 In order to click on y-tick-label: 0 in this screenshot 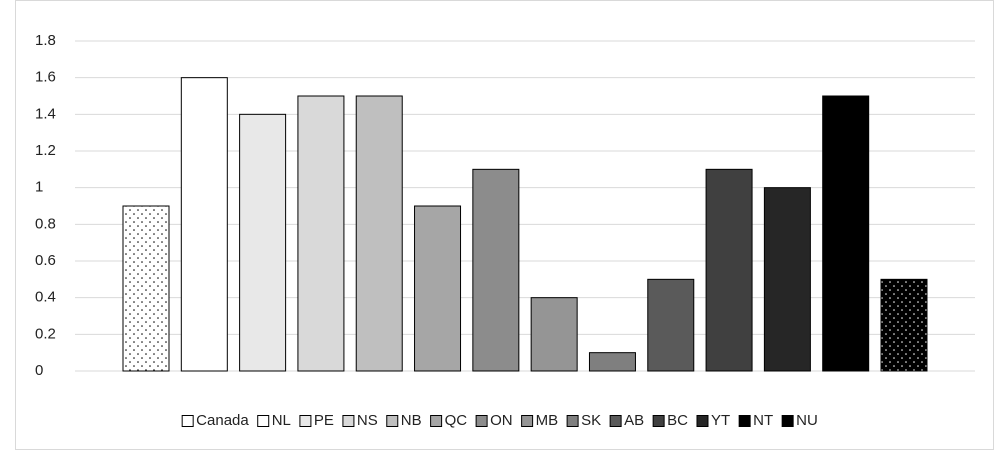, I will do `click(39, 370)`.